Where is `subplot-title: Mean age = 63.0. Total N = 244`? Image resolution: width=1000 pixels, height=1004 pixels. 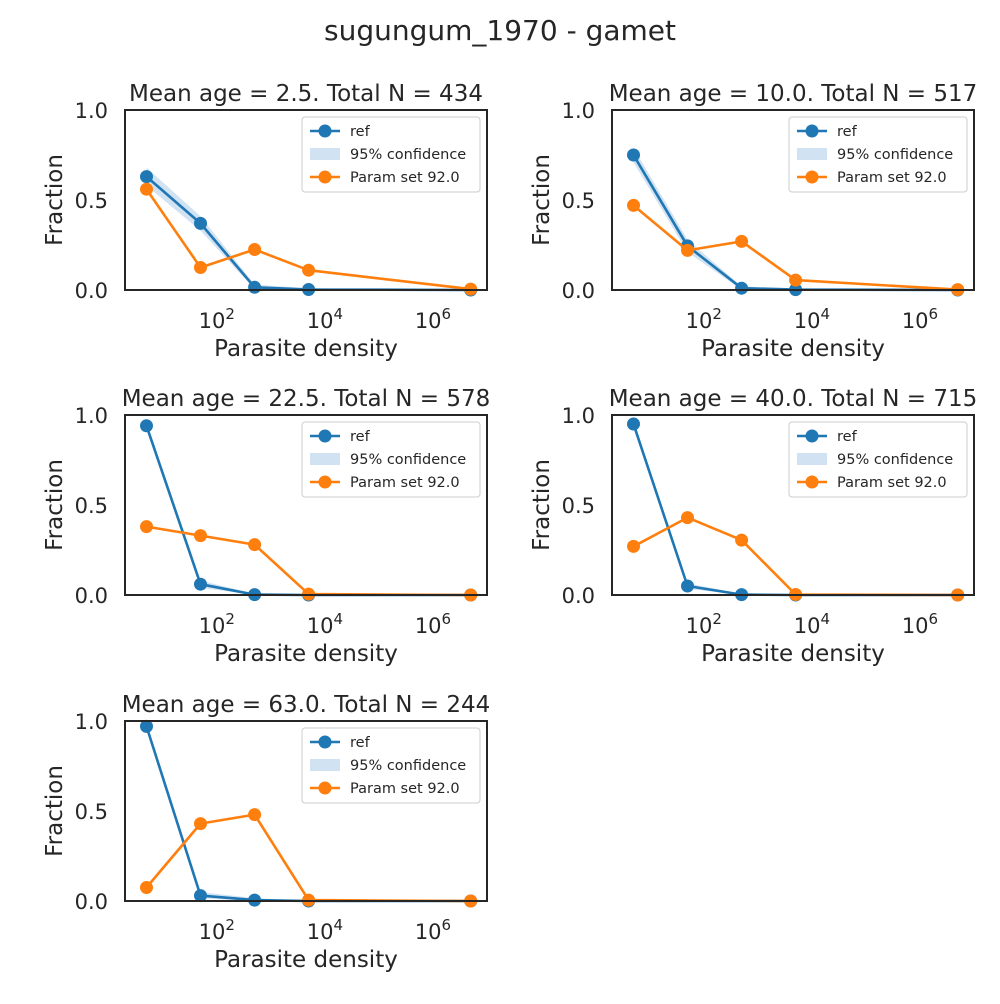
subplot-title: Mean age = 63.0. Total N = 244 is located at coordinates (306, 705).